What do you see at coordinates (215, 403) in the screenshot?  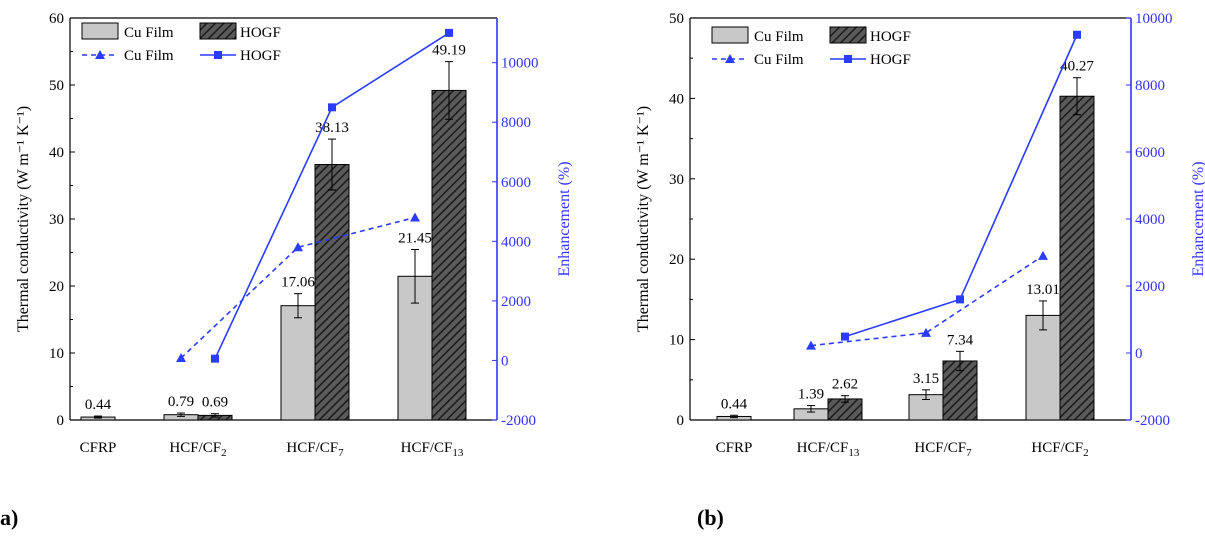 I see `data-label: 0.69` at bounding box center [215, 403].